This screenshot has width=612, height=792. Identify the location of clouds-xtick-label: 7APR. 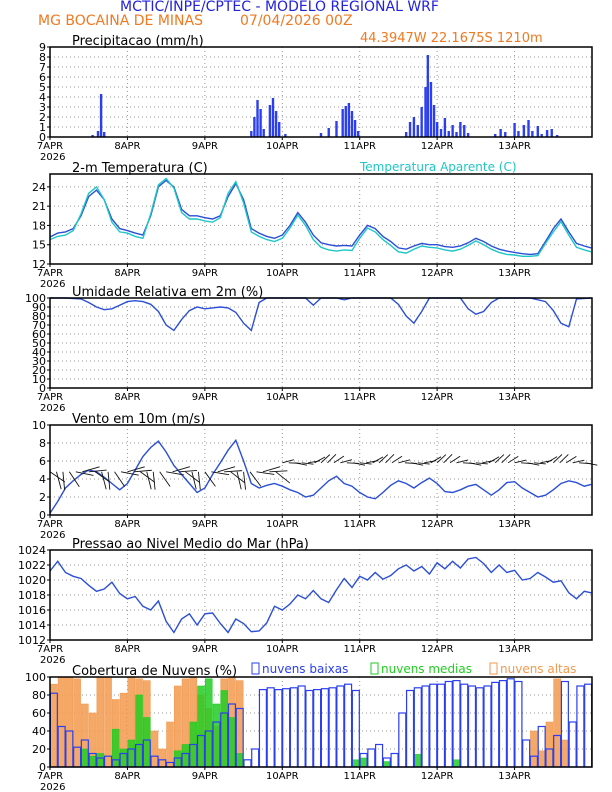
(50, 776).